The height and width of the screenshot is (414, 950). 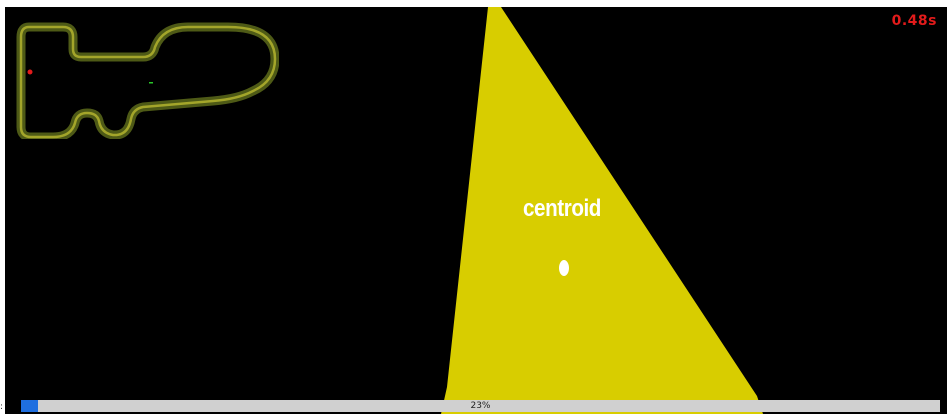 I want to click on edge-glyph: :, so click(x=2, y=407).